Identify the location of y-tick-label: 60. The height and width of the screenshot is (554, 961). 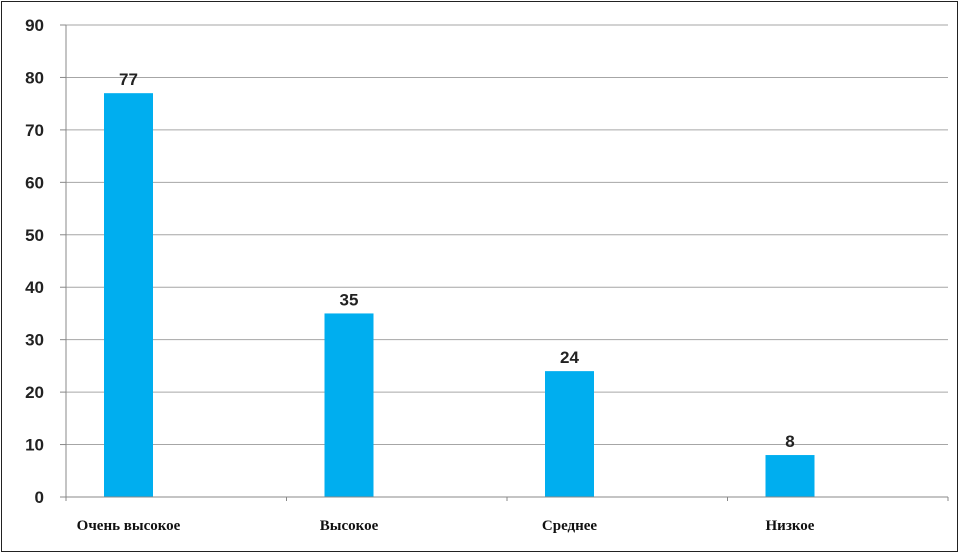
(34, 182).